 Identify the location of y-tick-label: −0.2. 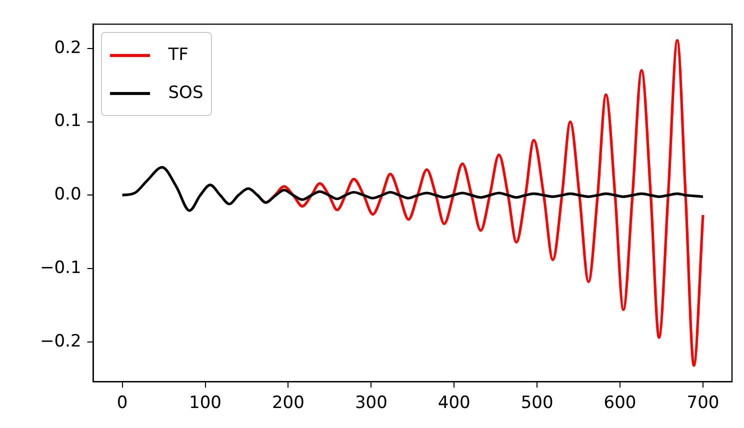
(61, 341).